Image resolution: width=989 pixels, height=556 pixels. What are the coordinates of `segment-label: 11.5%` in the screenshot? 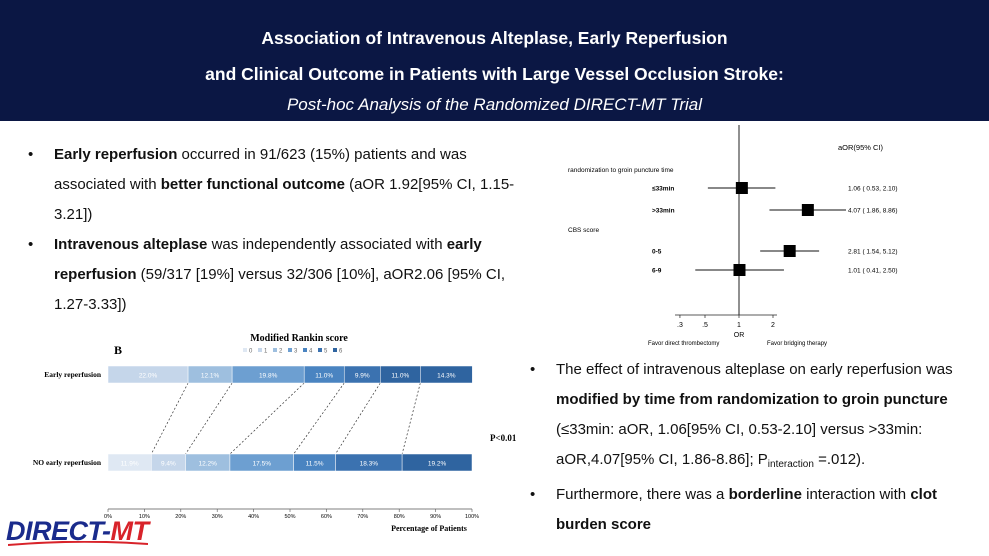 It's located at (315, 464).